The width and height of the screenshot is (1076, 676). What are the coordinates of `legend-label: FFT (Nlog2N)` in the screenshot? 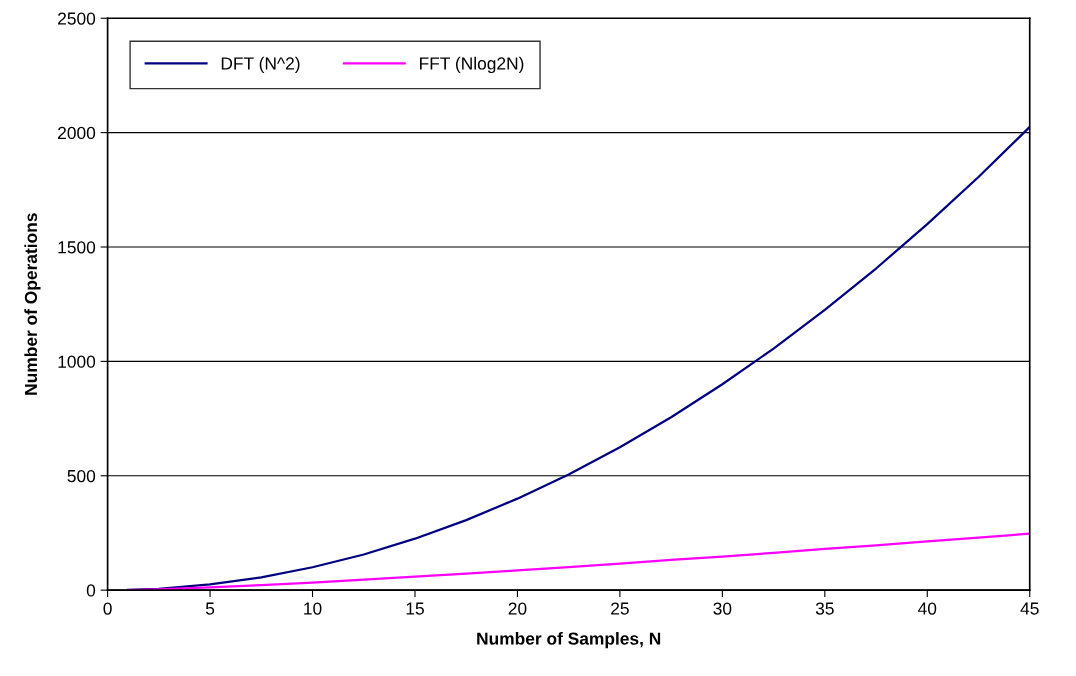 It's located at (472, 65).